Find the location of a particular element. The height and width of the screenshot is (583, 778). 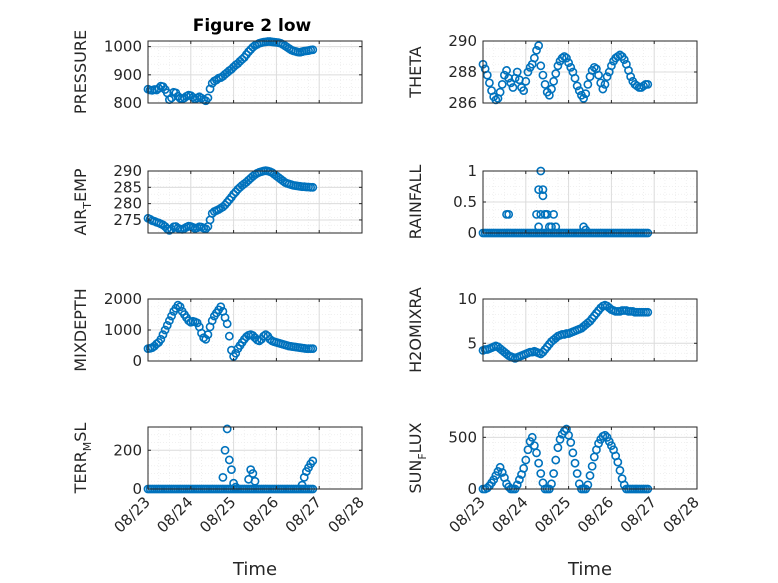

air_temp-series is located at coordinates (230, 200).